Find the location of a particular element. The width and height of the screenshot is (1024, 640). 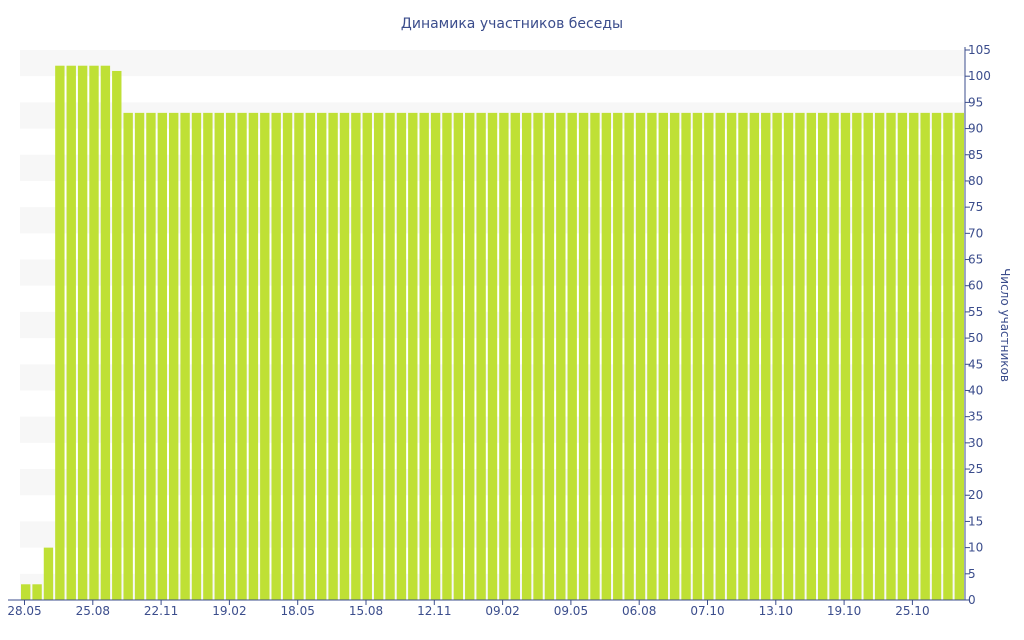

y-tick-label: 35 is located at coordinates (975, 417).